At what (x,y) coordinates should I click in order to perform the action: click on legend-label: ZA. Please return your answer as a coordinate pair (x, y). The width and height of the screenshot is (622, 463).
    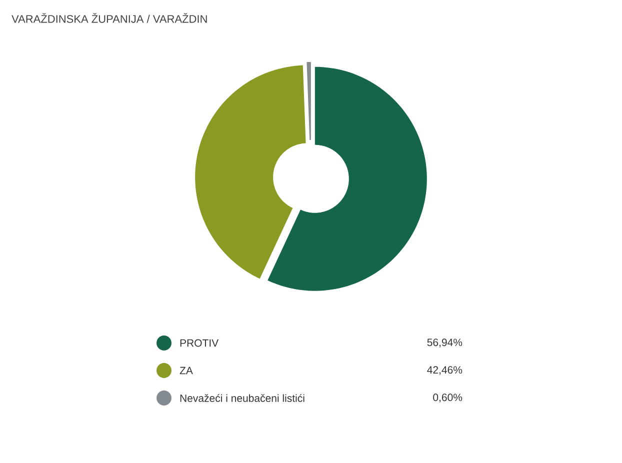
    Looking at the image, I should click on (186, 370).